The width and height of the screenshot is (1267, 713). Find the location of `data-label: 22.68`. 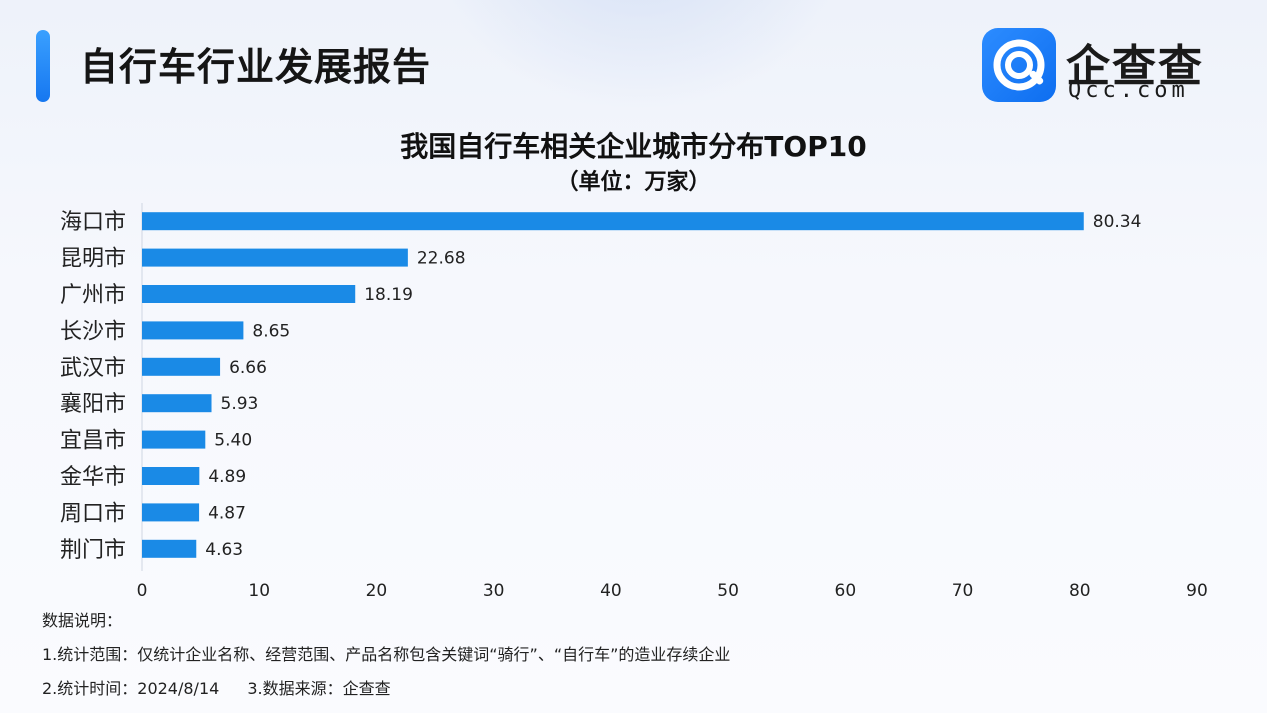

data-label: 22.68 is located at coordinates (441, 259).